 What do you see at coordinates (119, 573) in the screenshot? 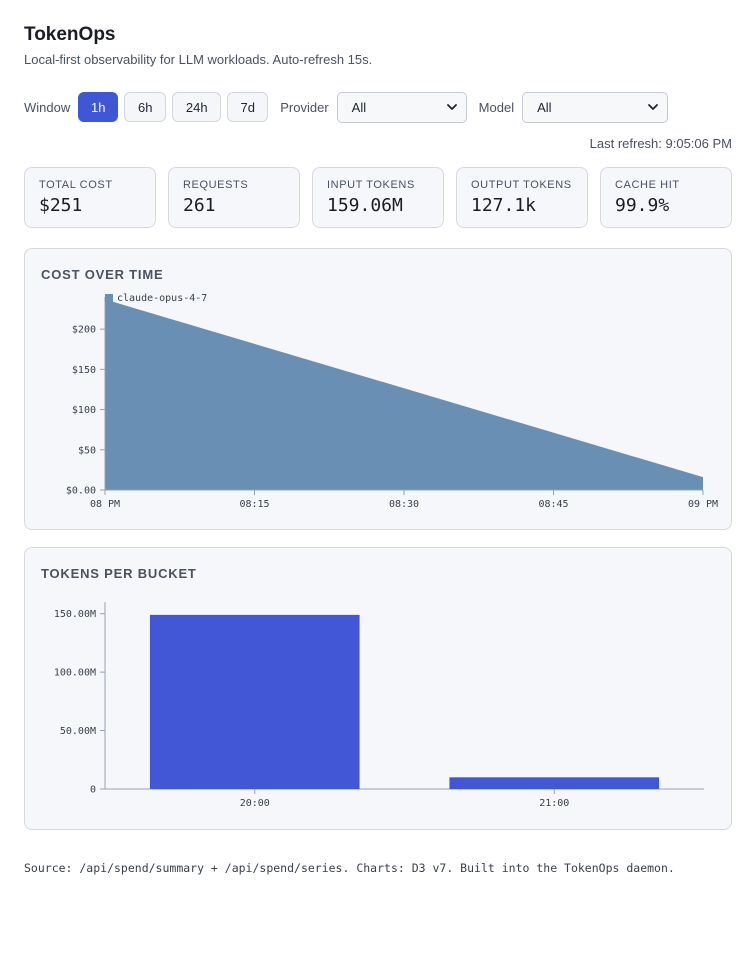
I see `chart-title: Tokens per bucket` at bounding box center [119, 573].